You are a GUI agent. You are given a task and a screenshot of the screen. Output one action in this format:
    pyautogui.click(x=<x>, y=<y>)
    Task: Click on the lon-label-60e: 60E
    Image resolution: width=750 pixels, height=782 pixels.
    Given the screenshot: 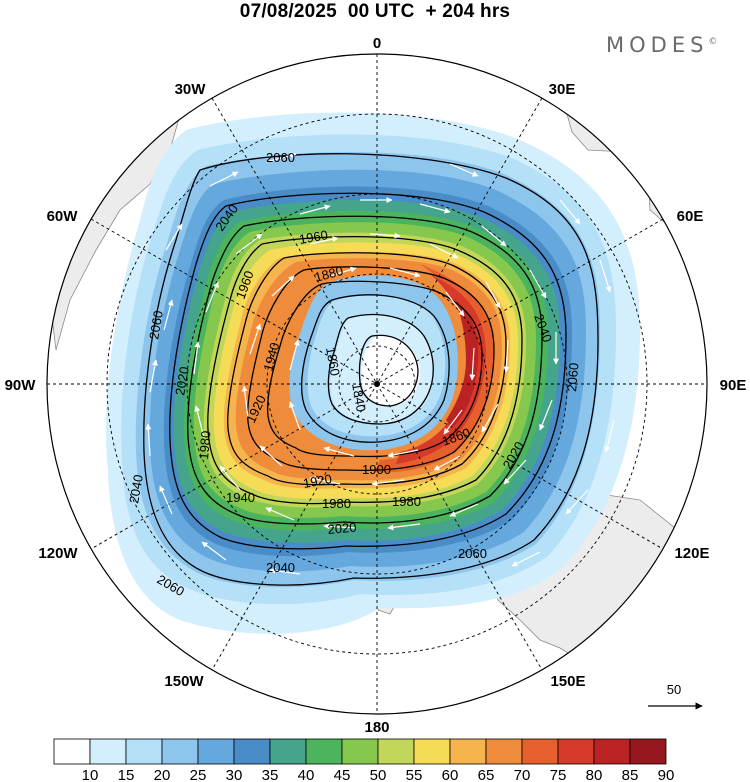 What is the action you would take?
    pyautogui.click(x=690, y=216)
    